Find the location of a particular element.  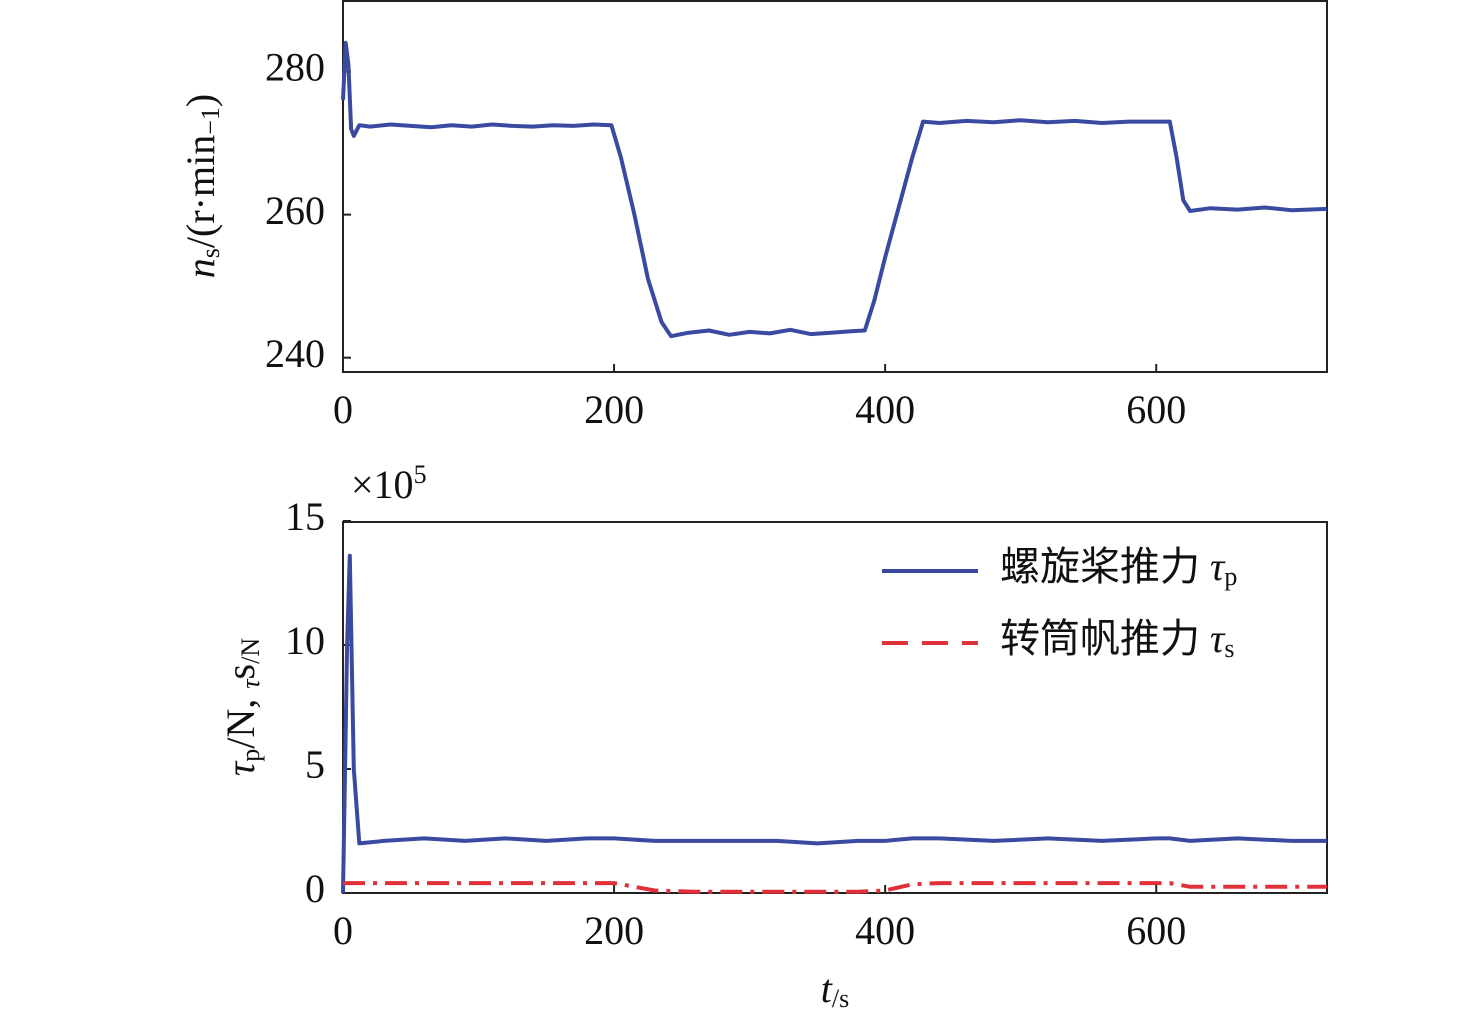

series-line is located at coordinates (835, 887).